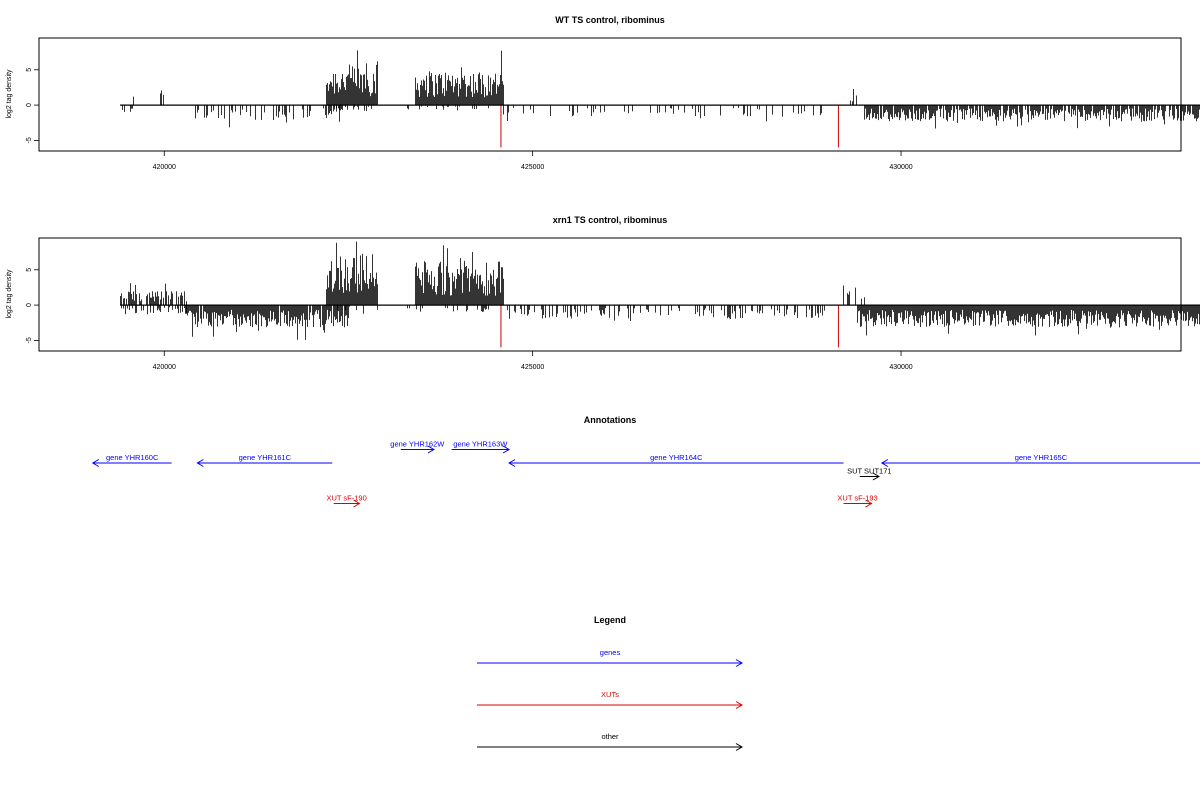 This screenshot has height=800, width=1200. I want to click on feature-label: SUT SUT171, so click(869, 471).